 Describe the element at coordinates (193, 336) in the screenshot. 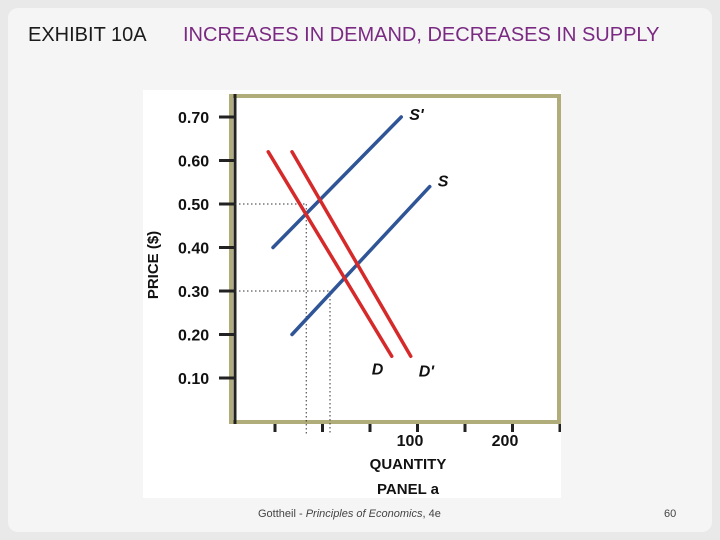

I see `y-tick-label: 0.20` at that location.